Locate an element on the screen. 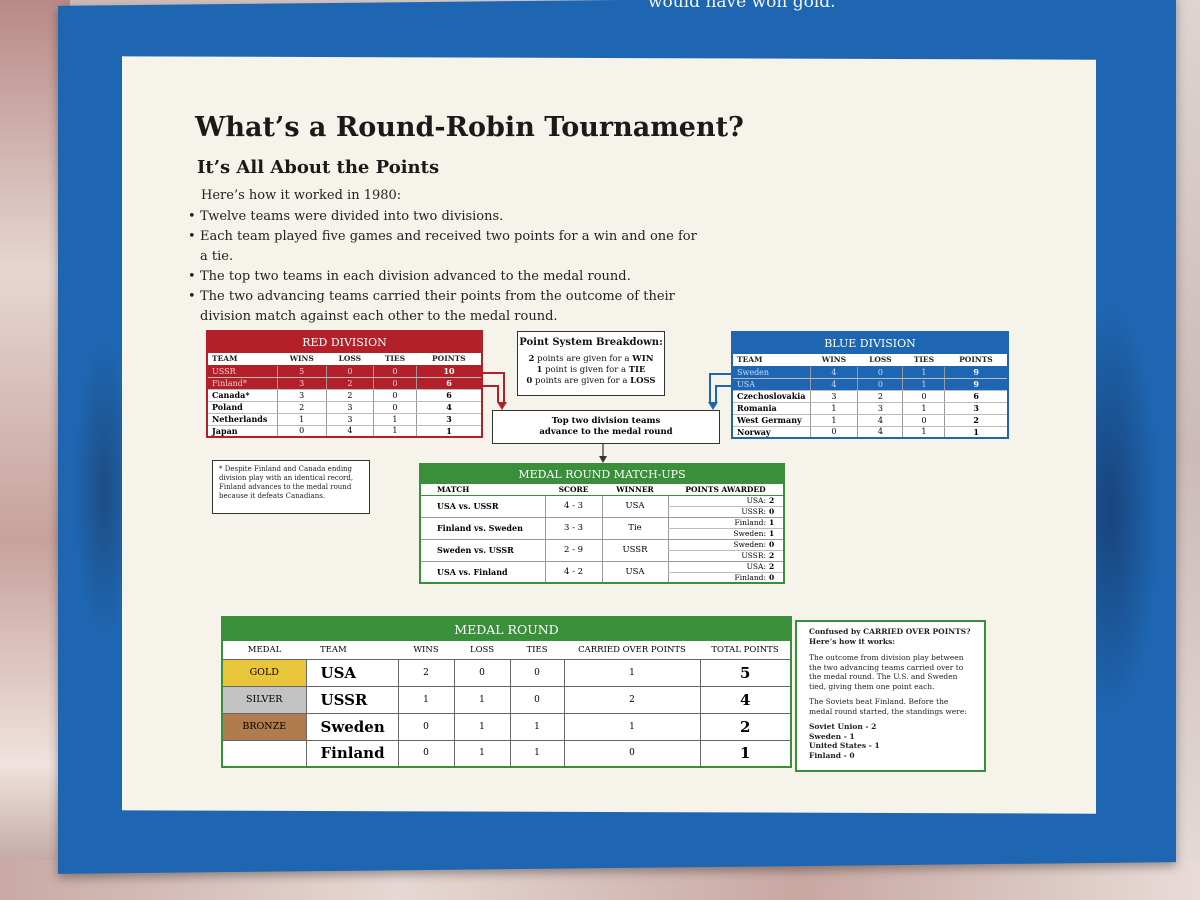 The height and width of the screenshot is (900, 1200). match-winner: Tie is located at coordinates (634, 528).